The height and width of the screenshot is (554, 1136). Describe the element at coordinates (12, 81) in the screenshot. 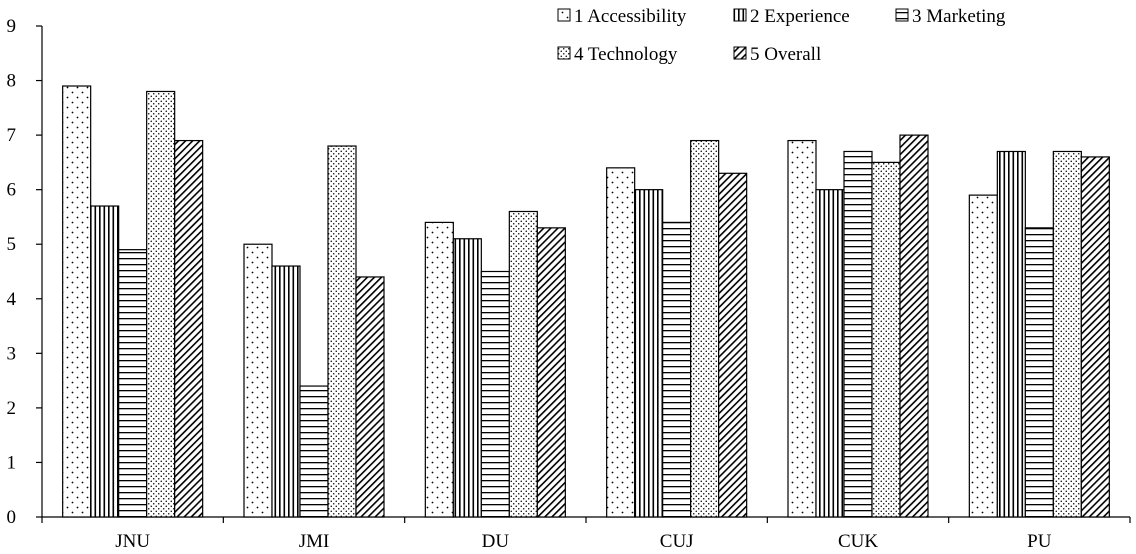

I see `y-tick-label: 8` at that location.